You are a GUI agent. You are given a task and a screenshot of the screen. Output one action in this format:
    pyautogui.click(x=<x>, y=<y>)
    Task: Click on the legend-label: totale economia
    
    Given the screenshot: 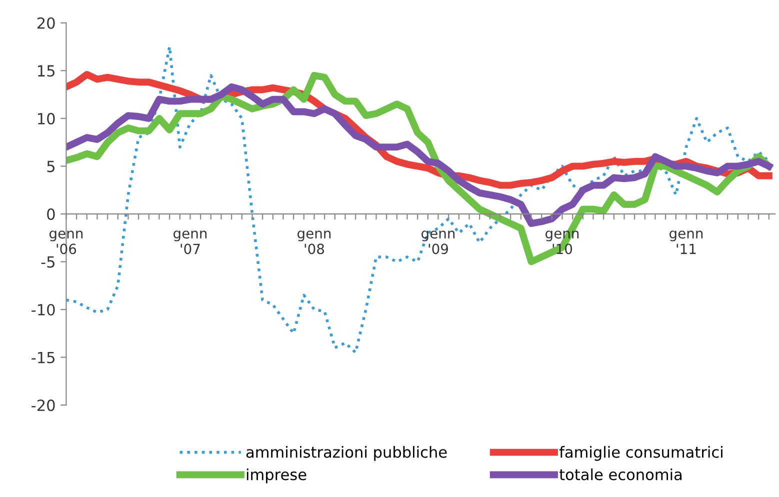 What is the action you would take?
    pyautogui.click(x=620, y=474)
    